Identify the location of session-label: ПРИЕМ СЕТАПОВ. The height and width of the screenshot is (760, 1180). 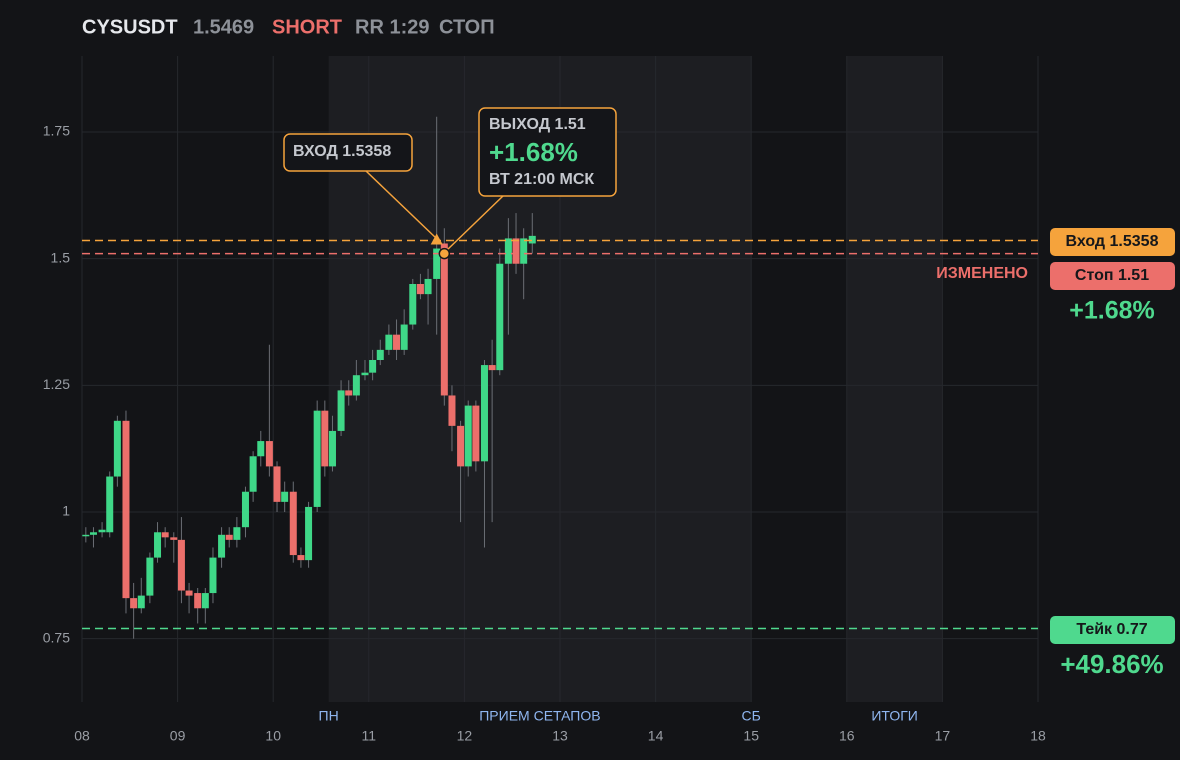
(539, 716).